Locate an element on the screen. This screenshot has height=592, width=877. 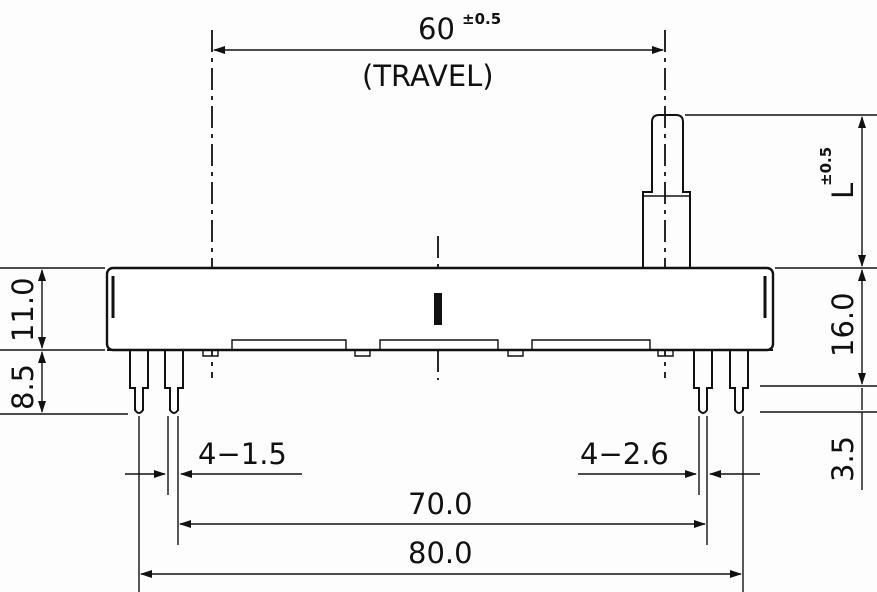
left-dimensions: 11.0 8.5 is located at coordinates (64, 341).